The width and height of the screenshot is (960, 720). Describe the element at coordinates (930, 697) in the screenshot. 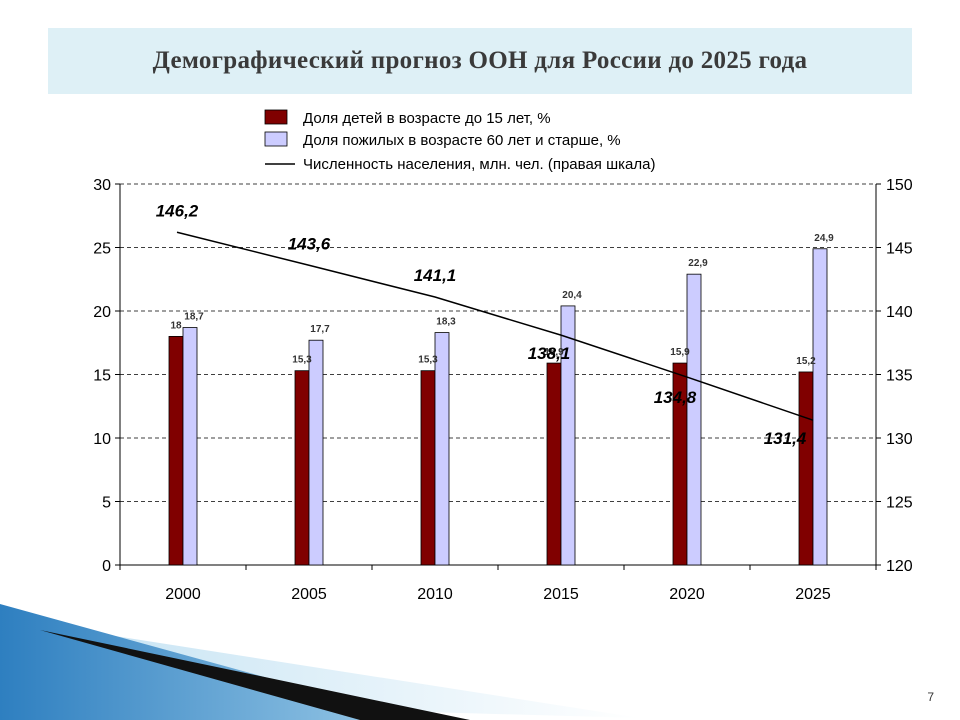

I see `page-number: 7` at that location.